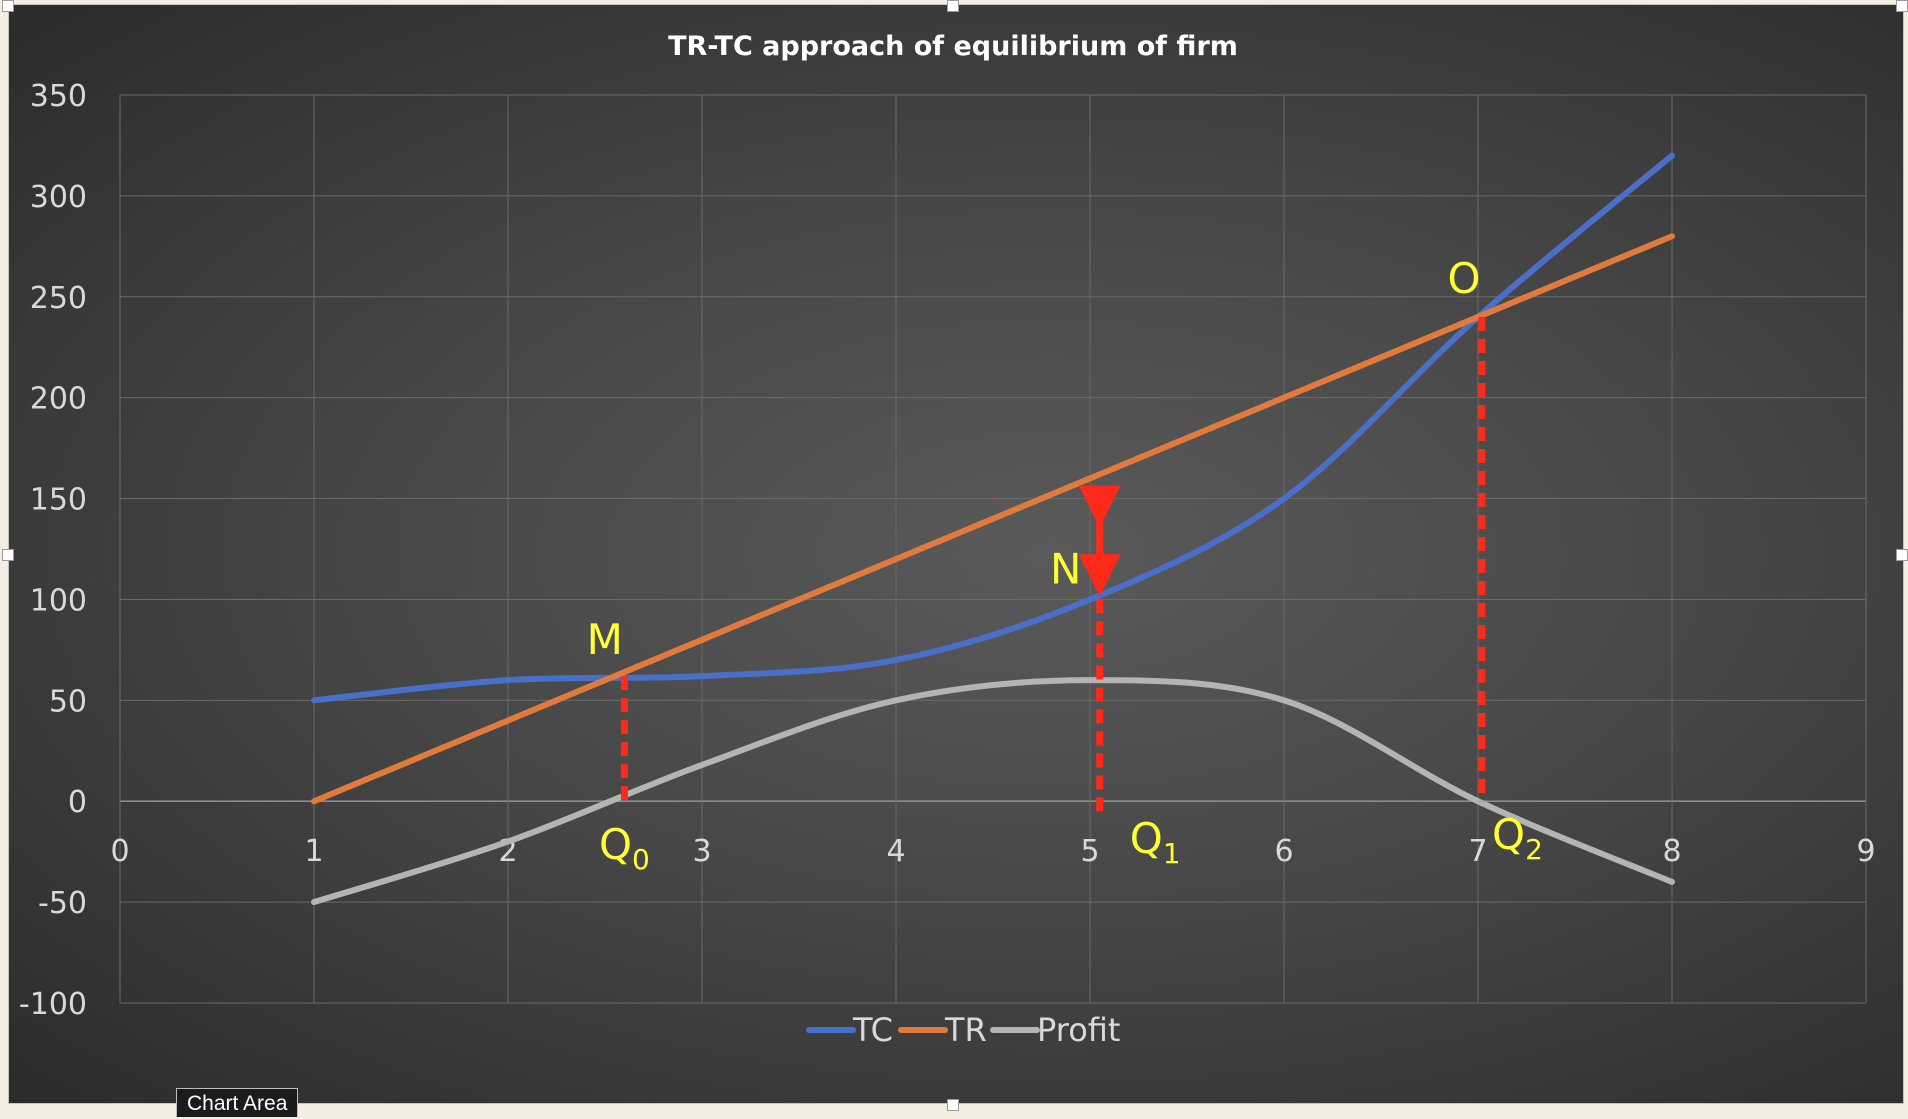 This screenshot has height=1119, width=1908. I want to click on legend-label-profit: Profit, so click(1078, 1030).